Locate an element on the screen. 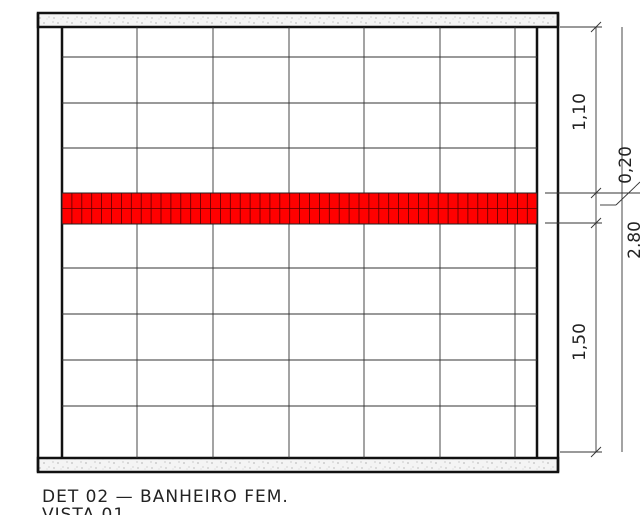 This screenshot has width=640, height=515. bottom-slab is located at coordinates (298, 465).